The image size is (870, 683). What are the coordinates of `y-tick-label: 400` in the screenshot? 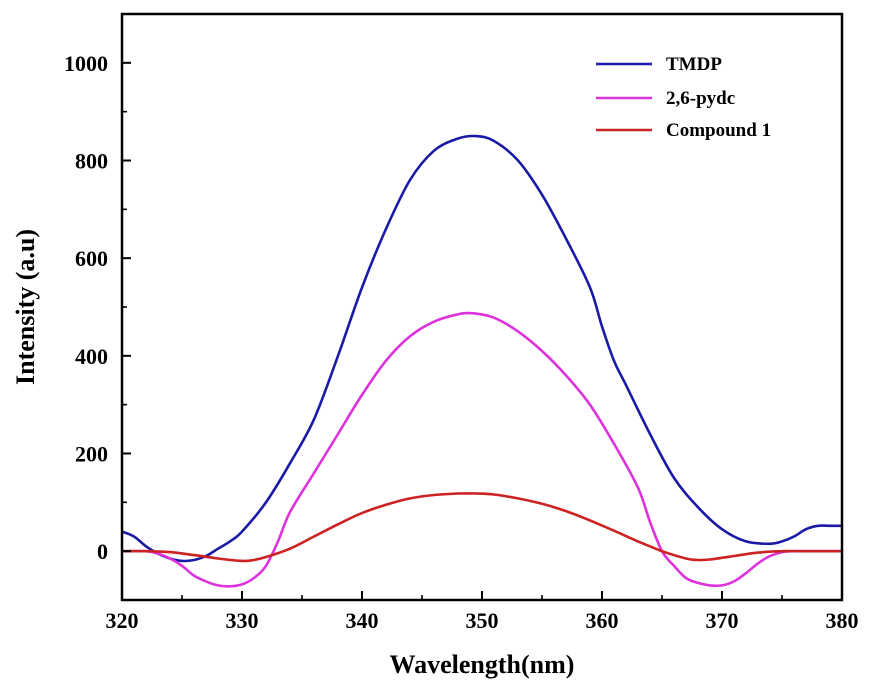 It's located at (91, 356).